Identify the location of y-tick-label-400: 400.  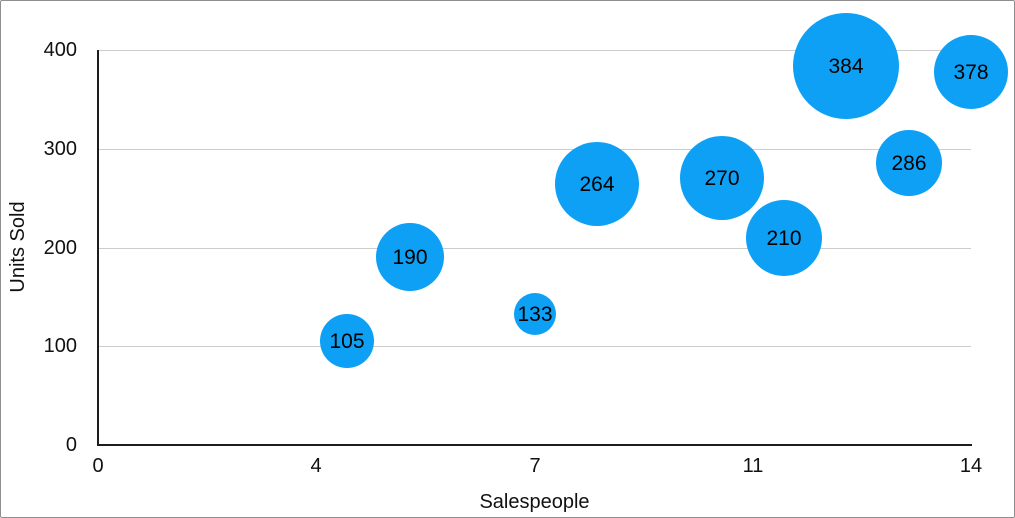
(60, 50).